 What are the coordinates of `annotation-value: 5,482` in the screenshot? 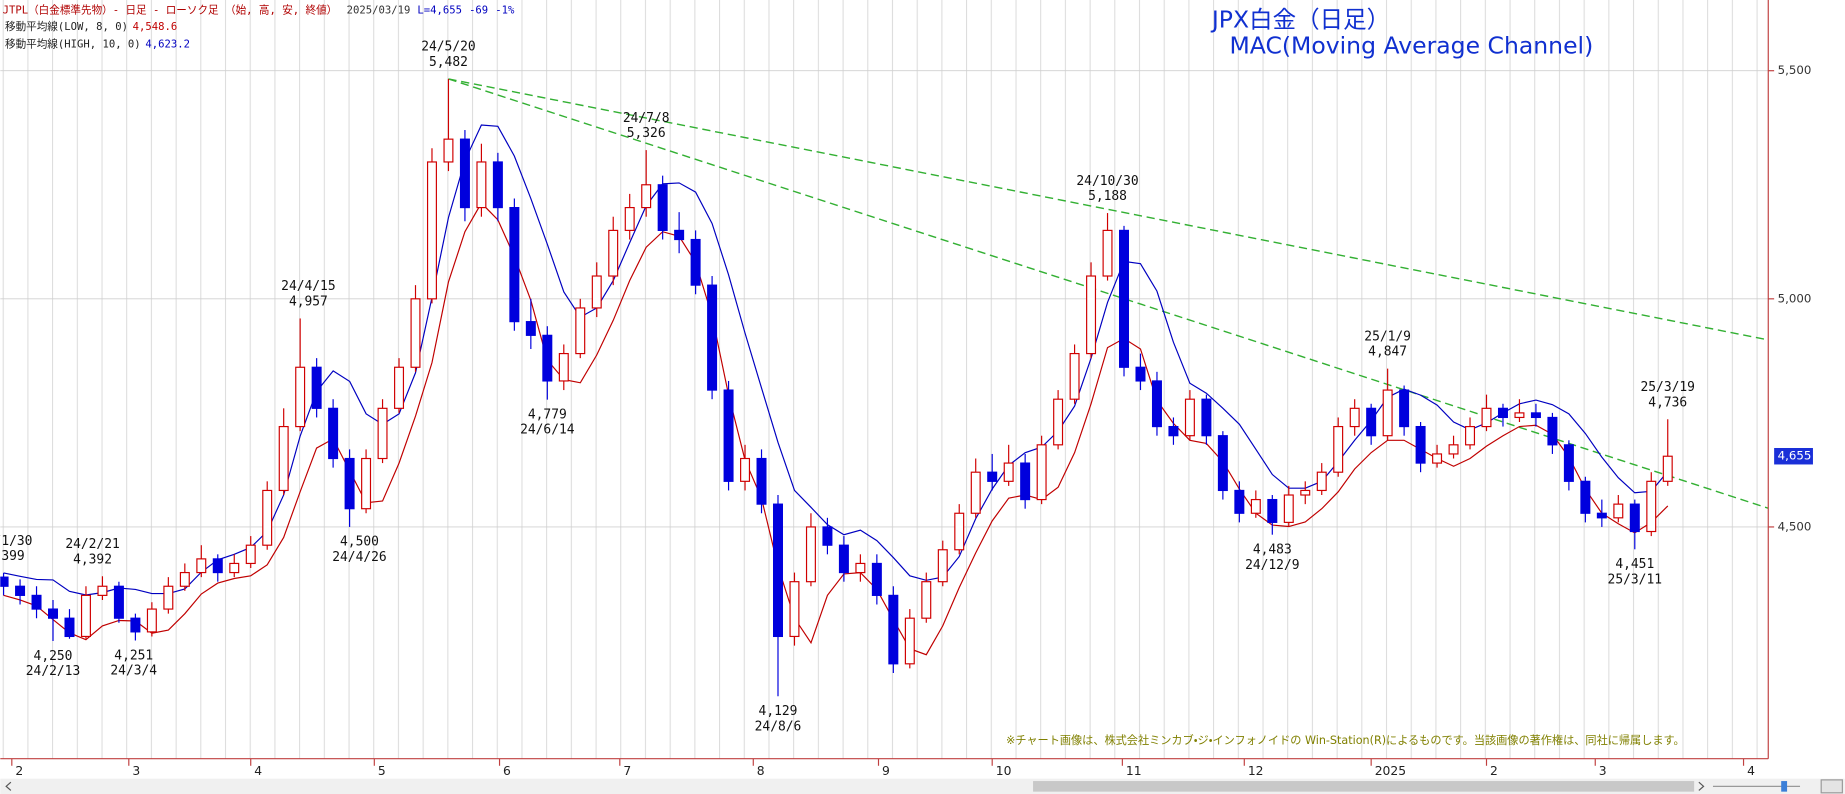 It's located at (448, 62).